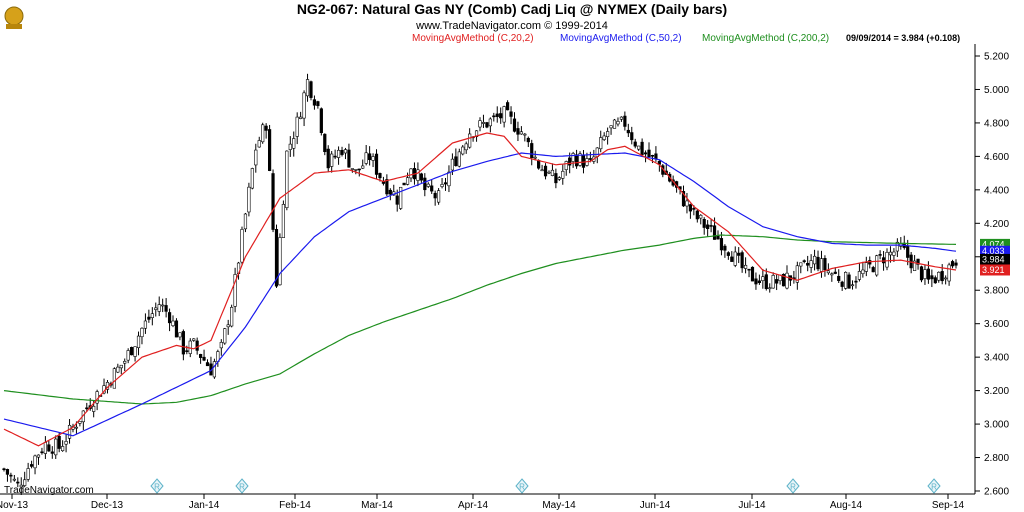  What do you see at coordinates (511, 26) in the screenshot?
I see `chart-subtitle: www.TradeNavigator.com © 1999-2014` at bounding box center [511, 26].